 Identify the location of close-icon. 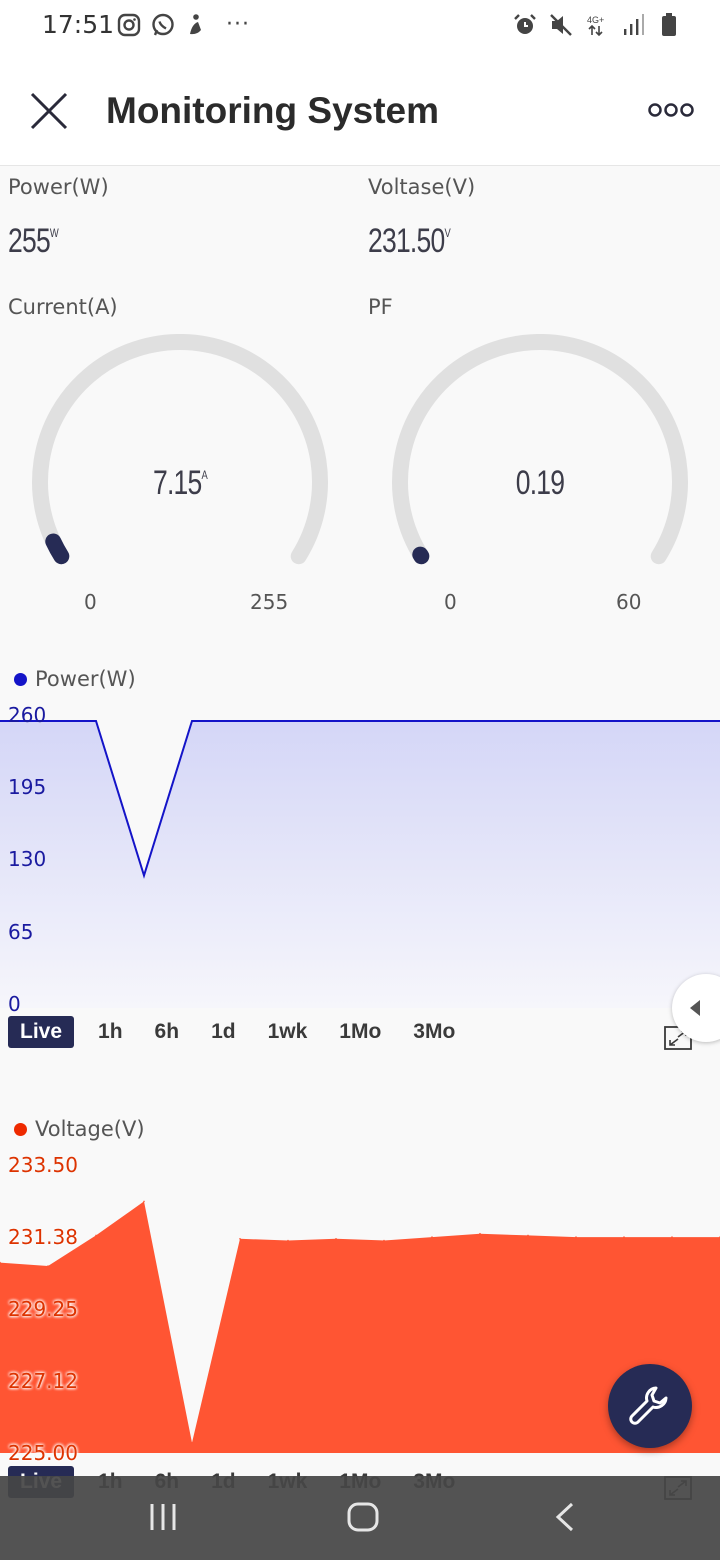
(49, 111).